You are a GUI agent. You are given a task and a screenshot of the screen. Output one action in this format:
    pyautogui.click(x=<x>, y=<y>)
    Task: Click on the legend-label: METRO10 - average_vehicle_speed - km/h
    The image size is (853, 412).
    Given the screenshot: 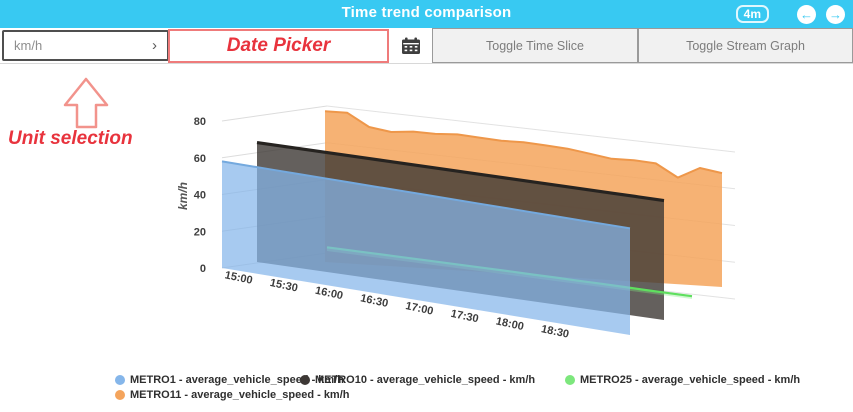 What is the action you would take?
    pyautogui.click(x=425, y=380)
    